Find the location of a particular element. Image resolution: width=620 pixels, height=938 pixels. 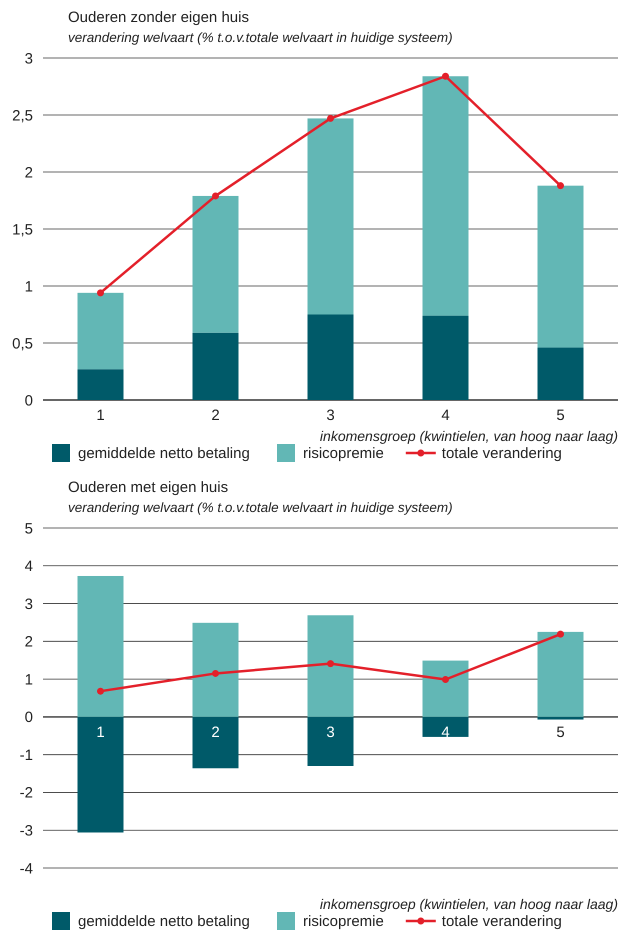

y-tick-label: 1,5 is located at coordinates (22, 229).